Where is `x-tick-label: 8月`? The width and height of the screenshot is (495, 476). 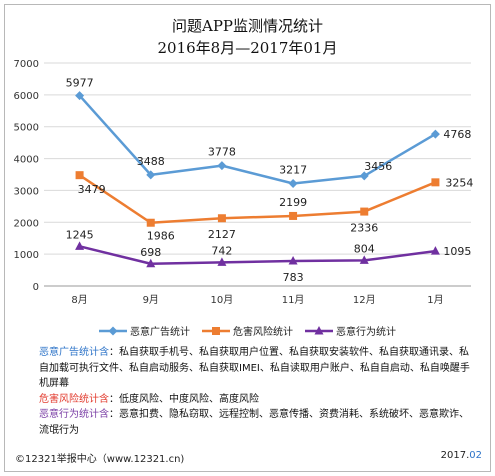 x-tick-label: 8月 is located at coordinates (79, 300).